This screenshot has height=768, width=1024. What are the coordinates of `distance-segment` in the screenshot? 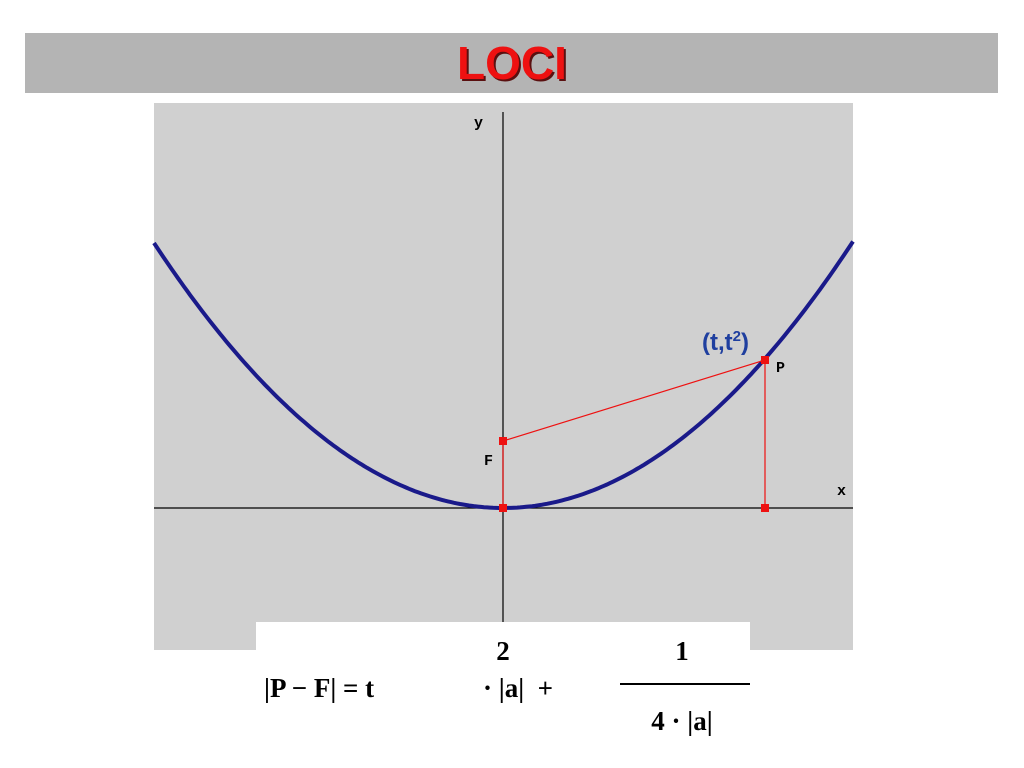 It's located at (634, 400).